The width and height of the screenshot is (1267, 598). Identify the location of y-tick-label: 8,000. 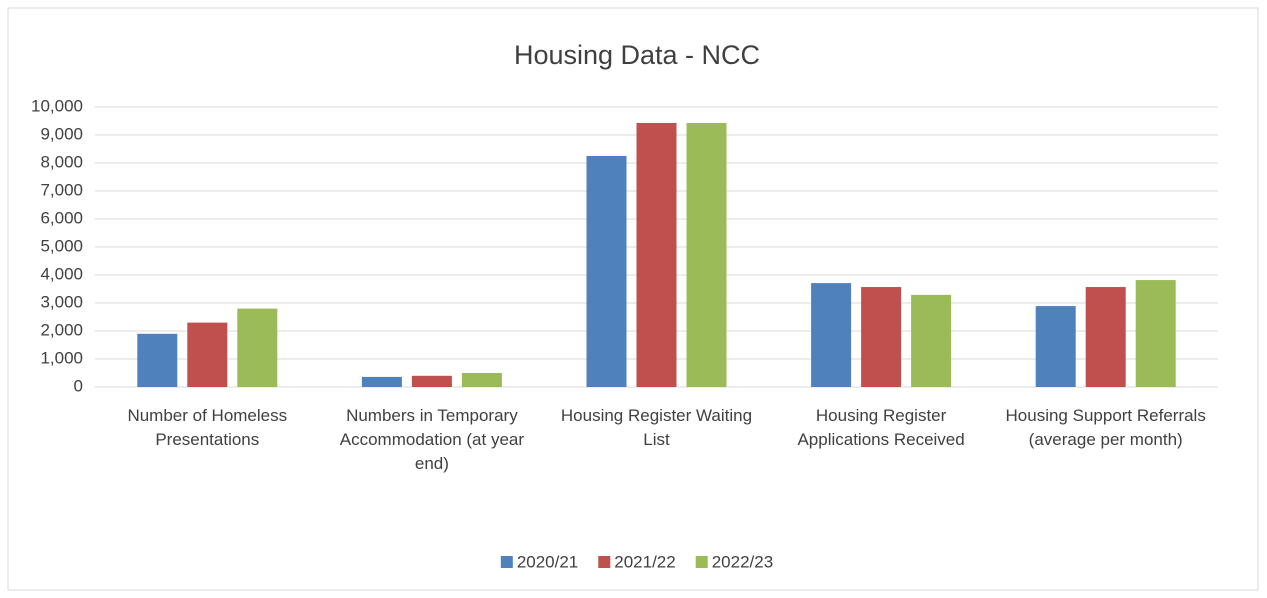
(61, 161).